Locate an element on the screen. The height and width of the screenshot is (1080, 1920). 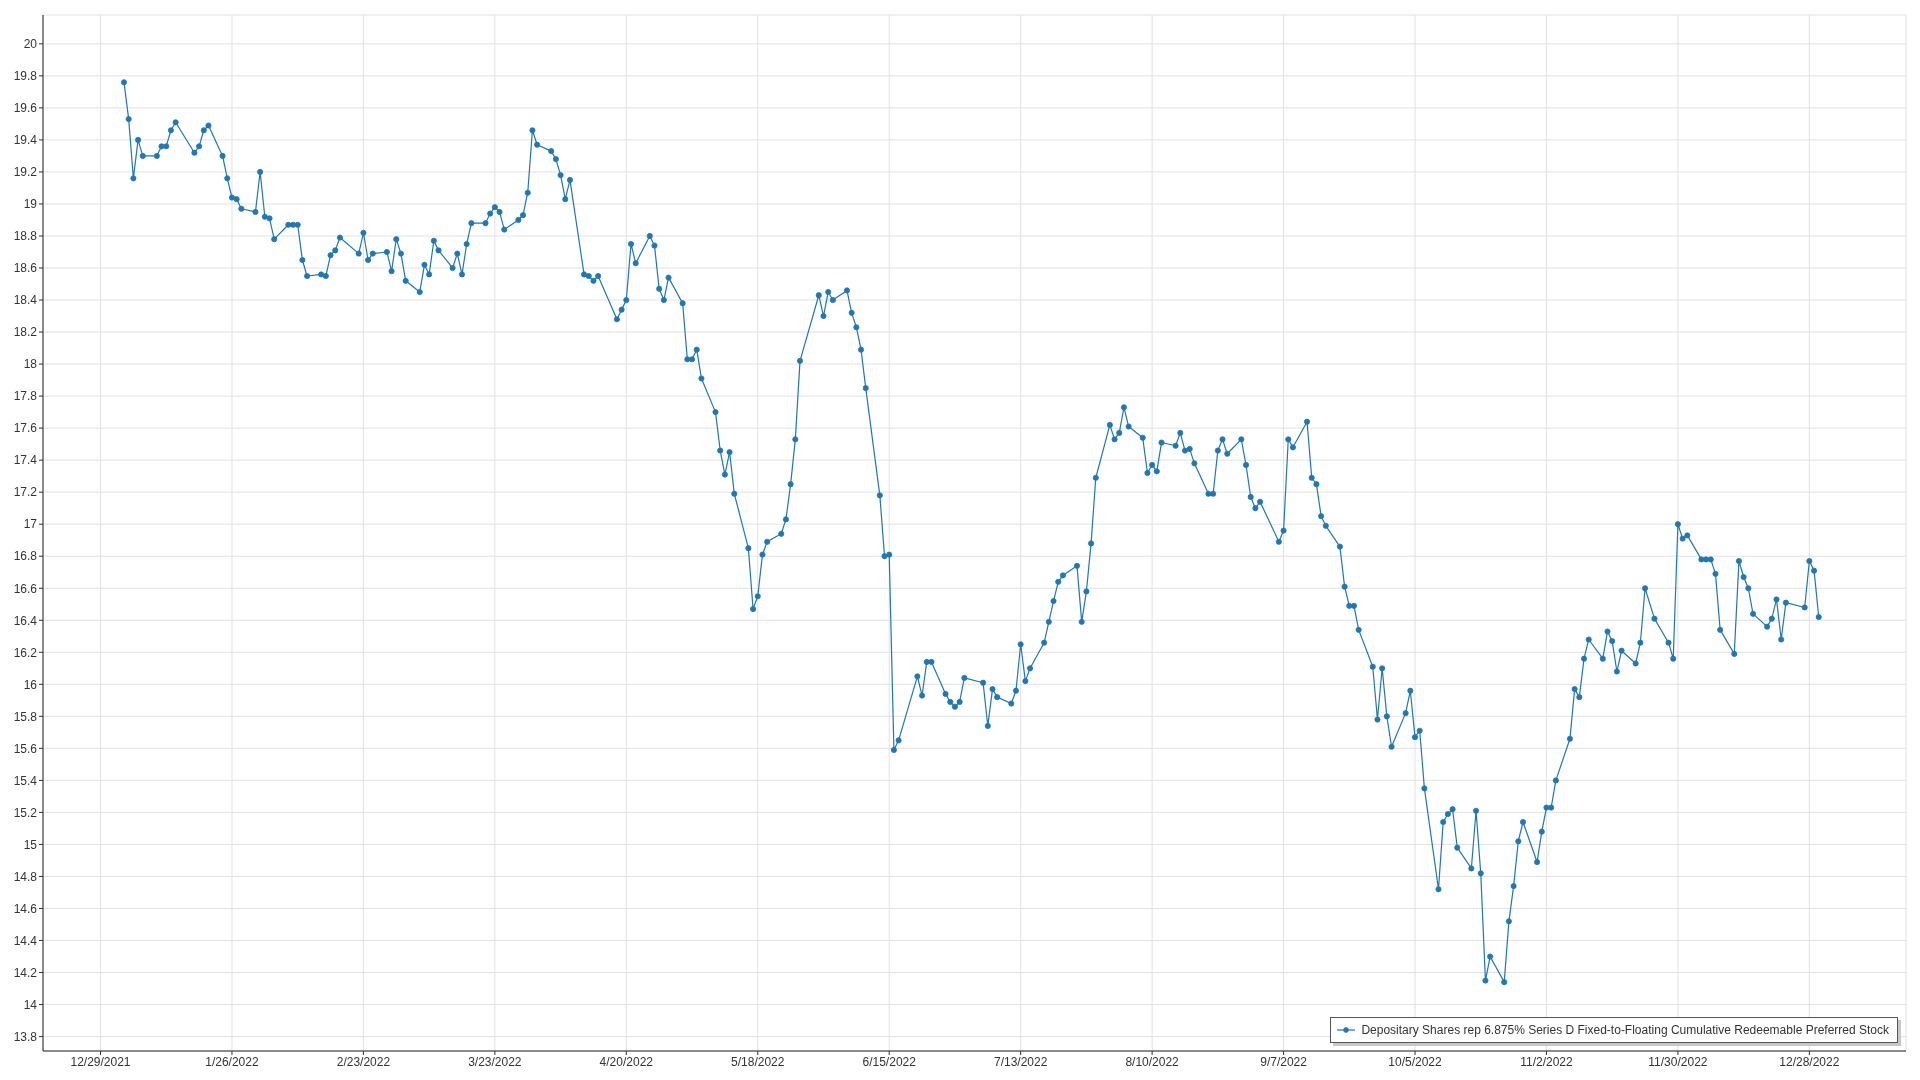
y-tick-label: 17.8 is located at coordinates (25, 396).